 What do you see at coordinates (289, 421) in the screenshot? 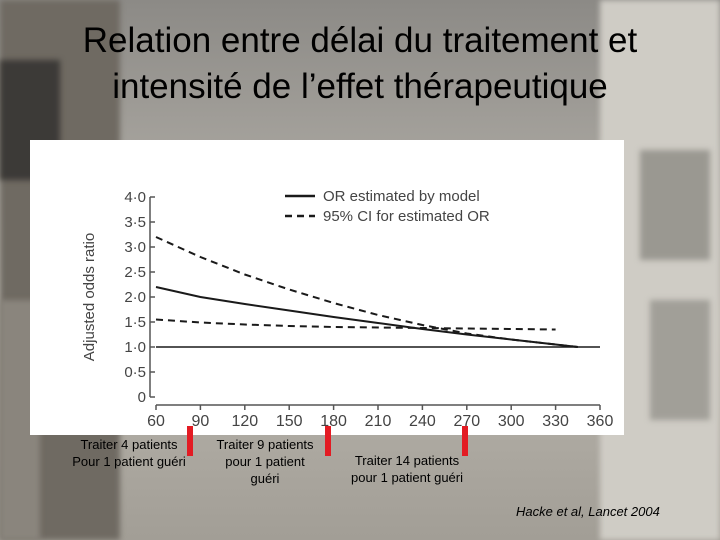
I see `x-tick-label: 150` at bounding box center [289, 421].